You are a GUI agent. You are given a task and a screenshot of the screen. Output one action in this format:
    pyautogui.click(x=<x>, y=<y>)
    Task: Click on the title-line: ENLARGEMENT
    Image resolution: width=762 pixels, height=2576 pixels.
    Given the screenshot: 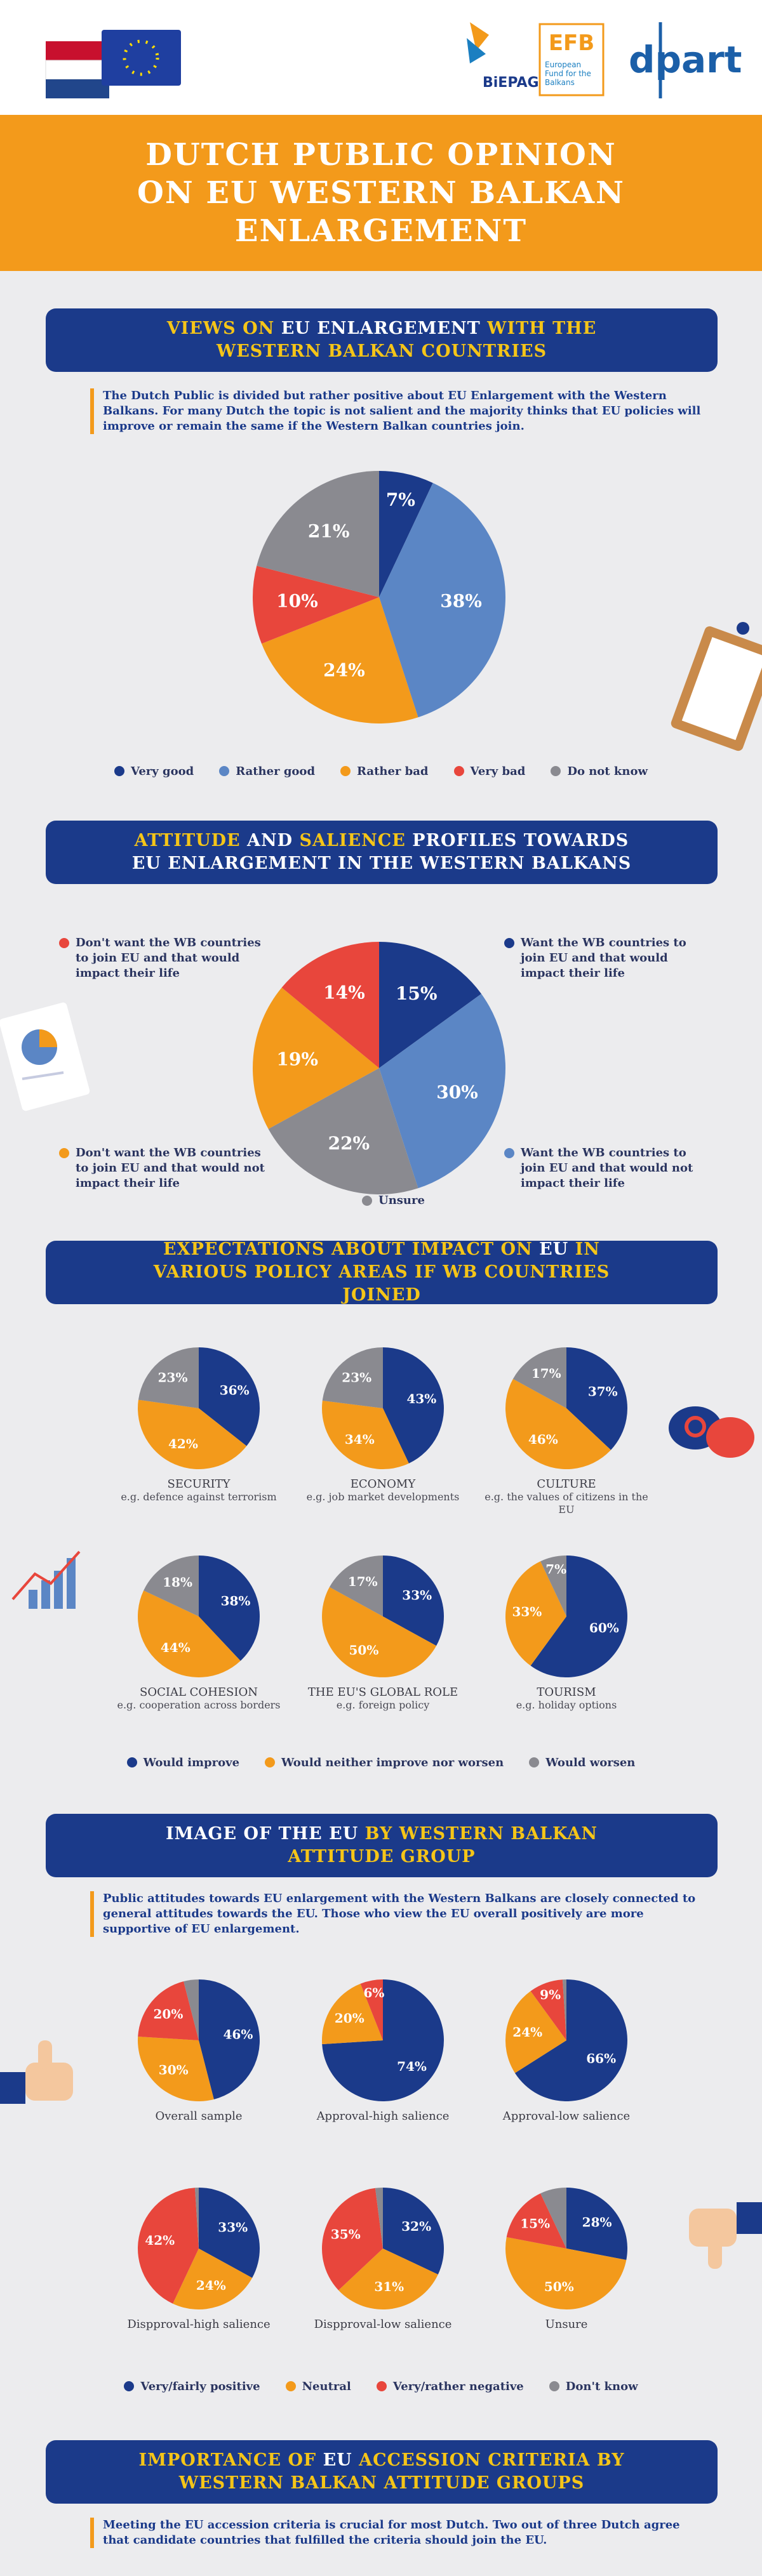 What is the action you would take?
    pyautogui.click(x=381, y=231)
    